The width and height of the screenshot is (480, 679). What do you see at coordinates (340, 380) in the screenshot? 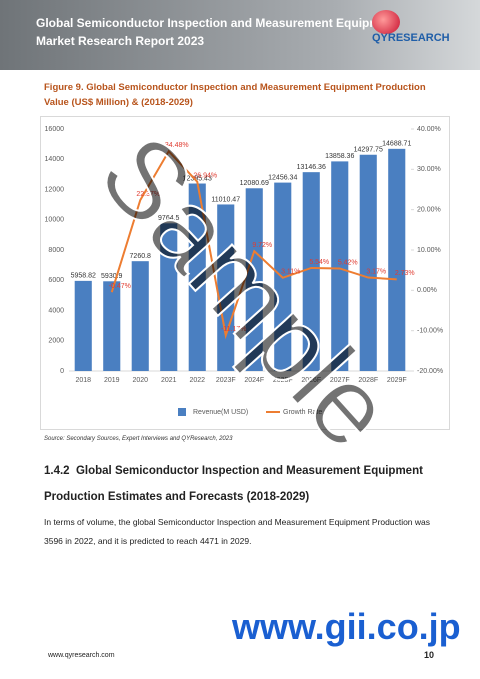
I see `x-tick-label: 2027F` at bounding box center [340, 380].